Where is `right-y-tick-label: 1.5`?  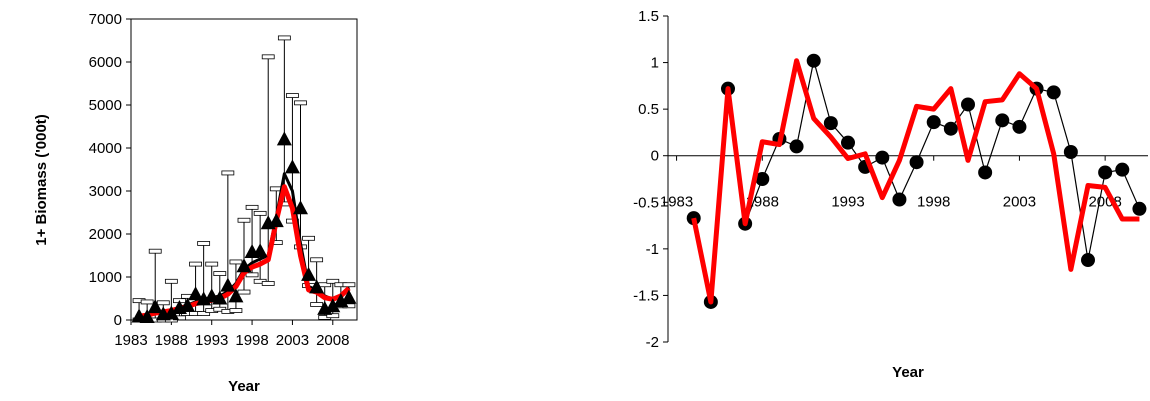 right-y-tick-label: 1.5 is located at coordinates (648, 16).